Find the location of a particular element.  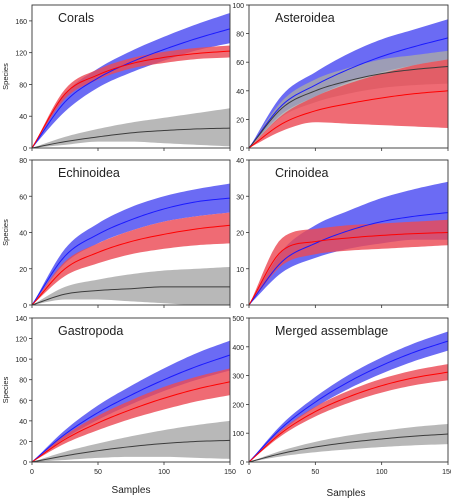

y-tick-label: 30 is located at coordinates (240, 197).